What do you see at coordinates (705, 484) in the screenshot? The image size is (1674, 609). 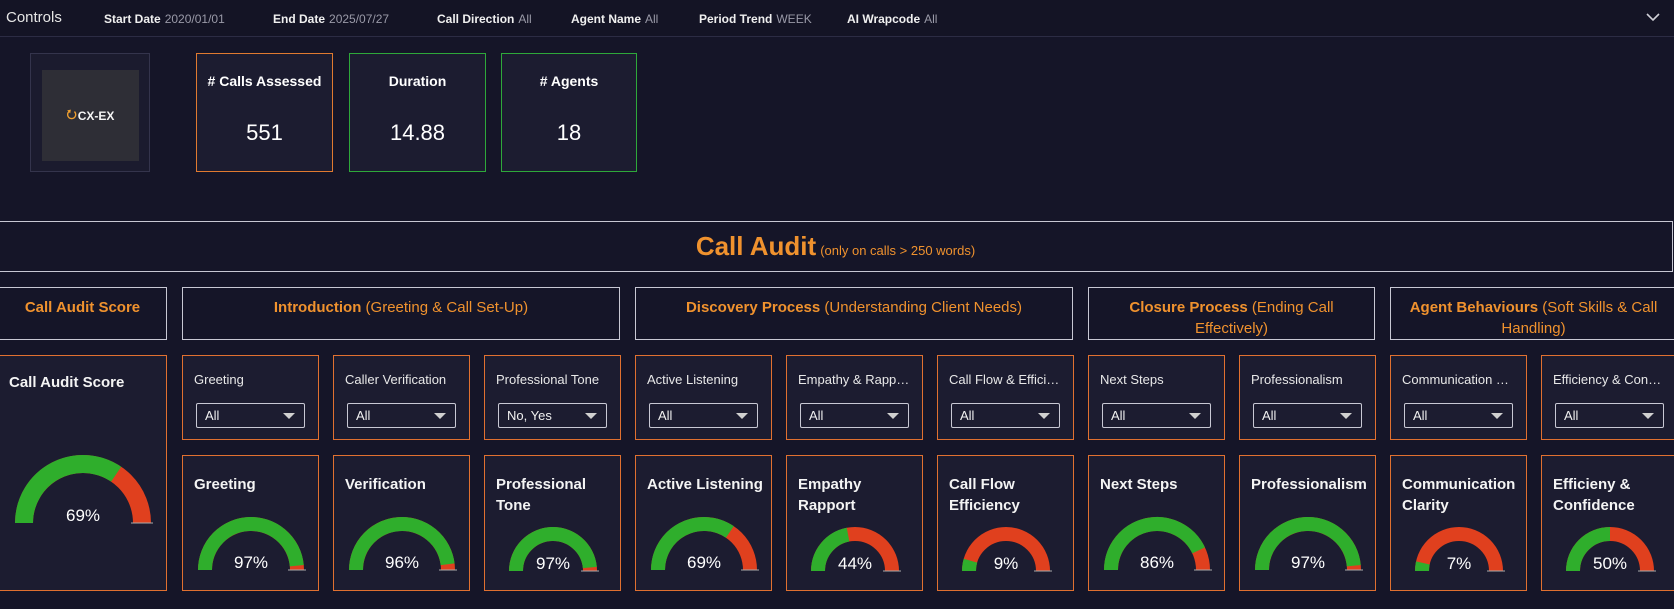 I see `gauge-title: Active Listening` at bounding box center [705, 484].